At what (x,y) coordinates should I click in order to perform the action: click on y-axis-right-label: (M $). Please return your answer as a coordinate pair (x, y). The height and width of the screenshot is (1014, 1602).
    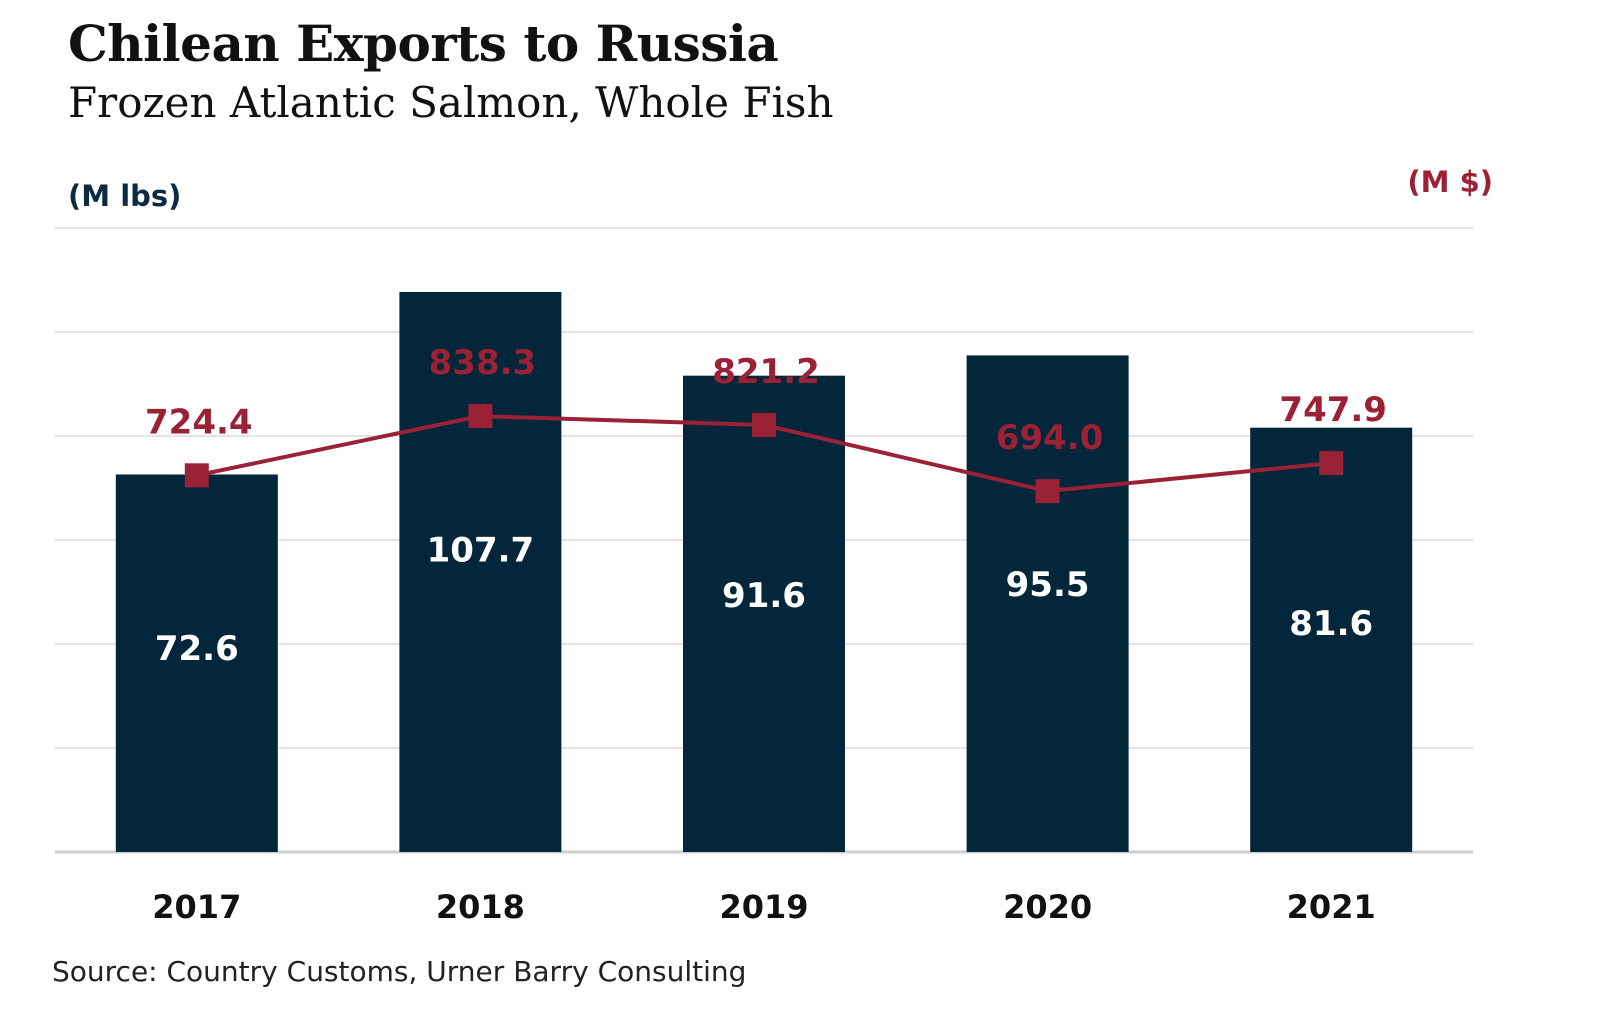
    Looking at the image, I should click on (1450, 182).